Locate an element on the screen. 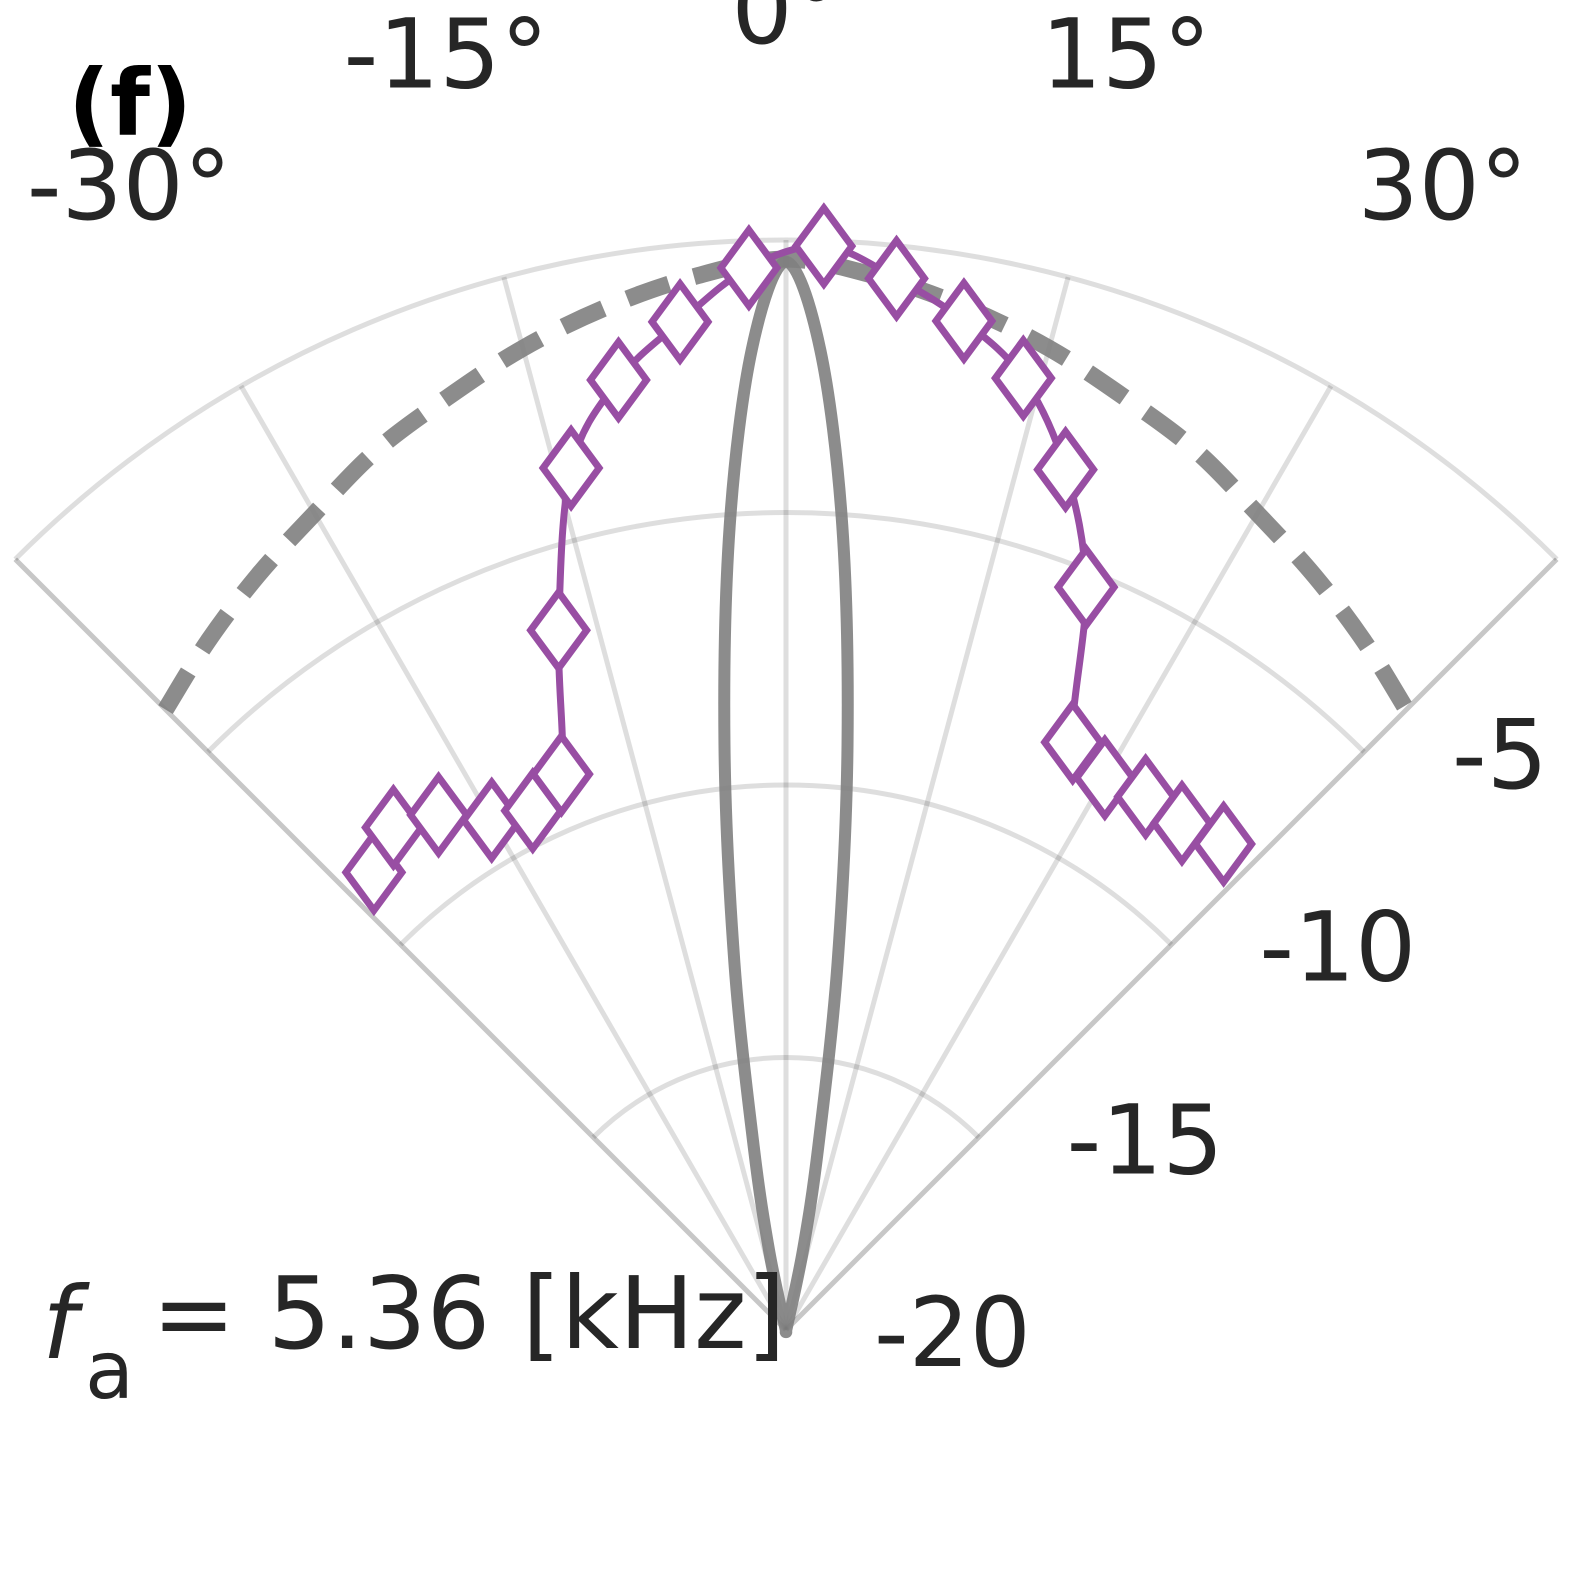 The height and width of the screenshot is (1575, 1575). angle-tick-label: 15° is located at coordinates (1126, 55).